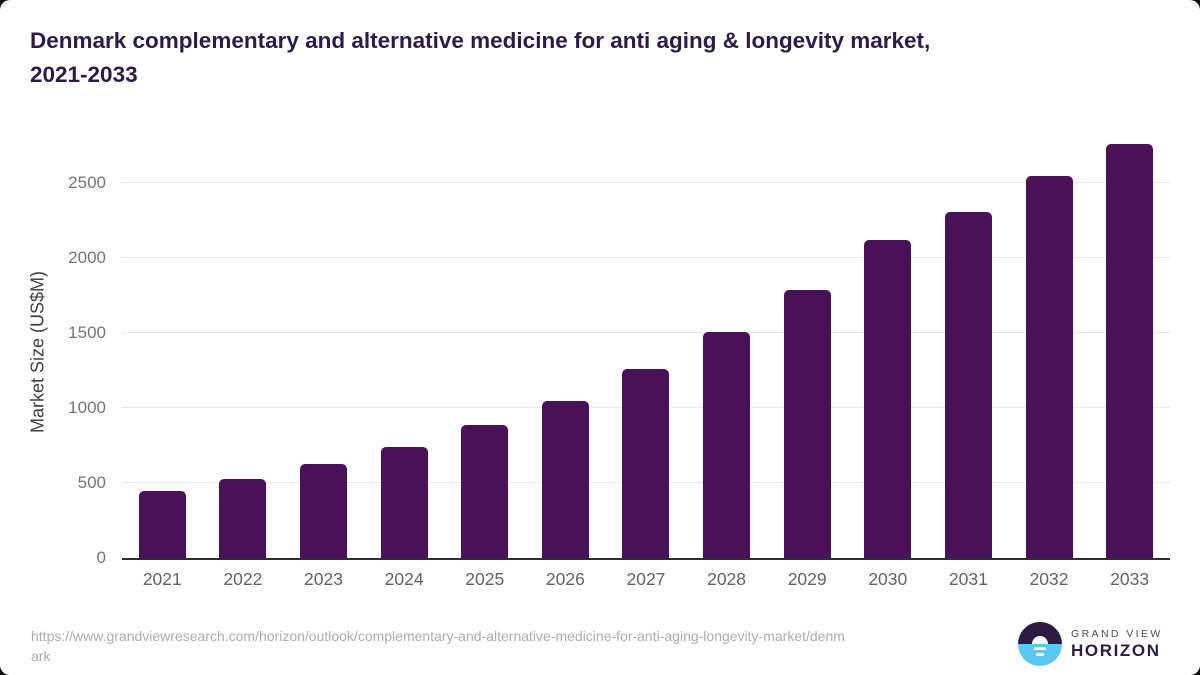 The width and height of the screenshot is (1200, 675). I want to click on bar-slot-2024: 2024, so click(404, 363).